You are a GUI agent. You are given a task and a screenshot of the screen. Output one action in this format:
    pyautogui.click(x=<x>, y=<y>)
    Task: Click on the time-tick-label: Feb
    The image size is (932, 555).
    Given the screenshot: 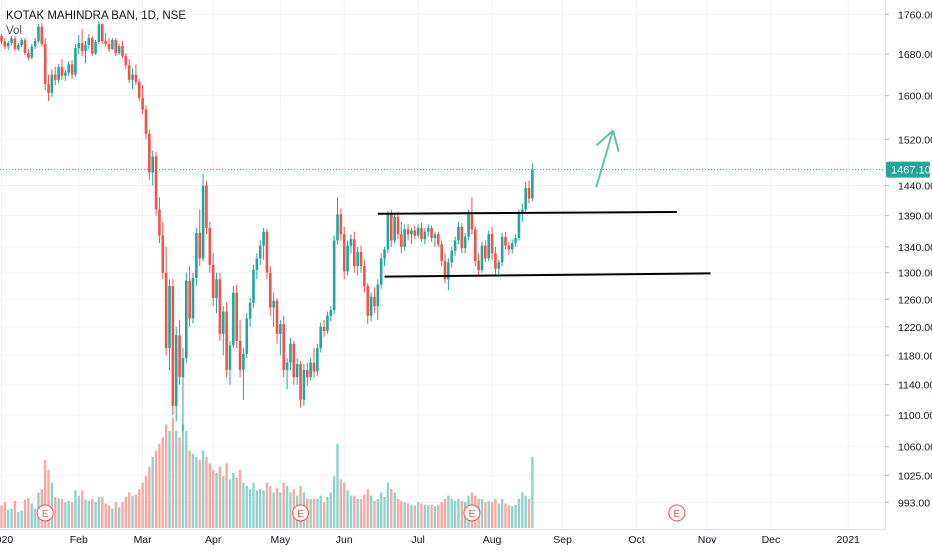 What is the action you would take?
    pyautogui.click(x=79, y=540)
    